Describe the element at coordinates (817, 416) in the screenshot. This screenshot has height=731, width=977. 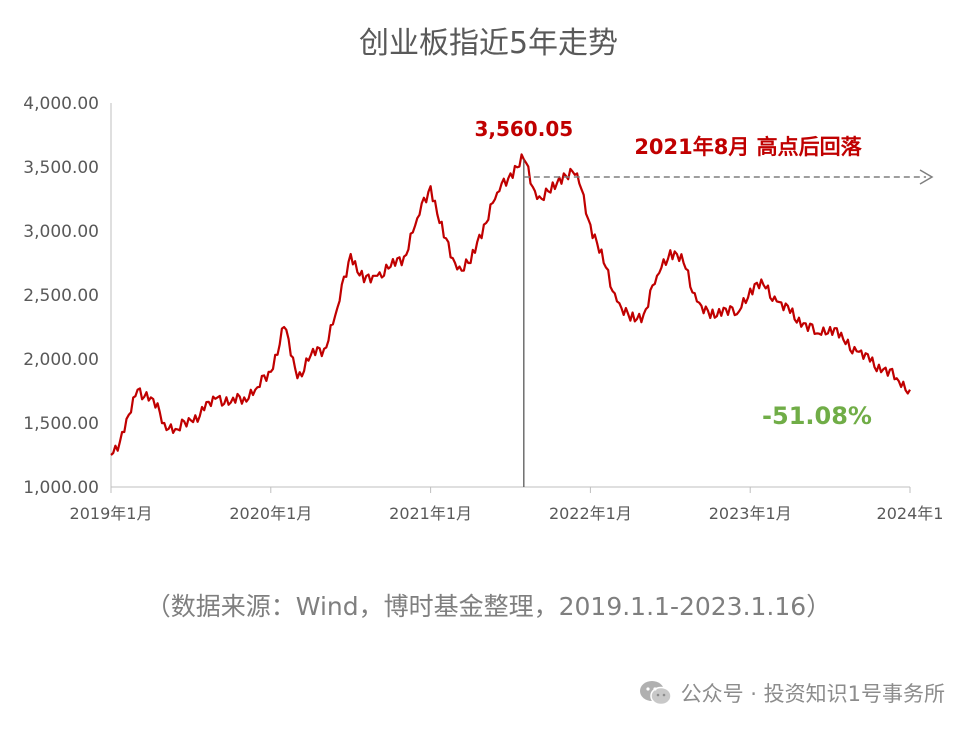
I see `change-percent-label: -51.08%` at that location.